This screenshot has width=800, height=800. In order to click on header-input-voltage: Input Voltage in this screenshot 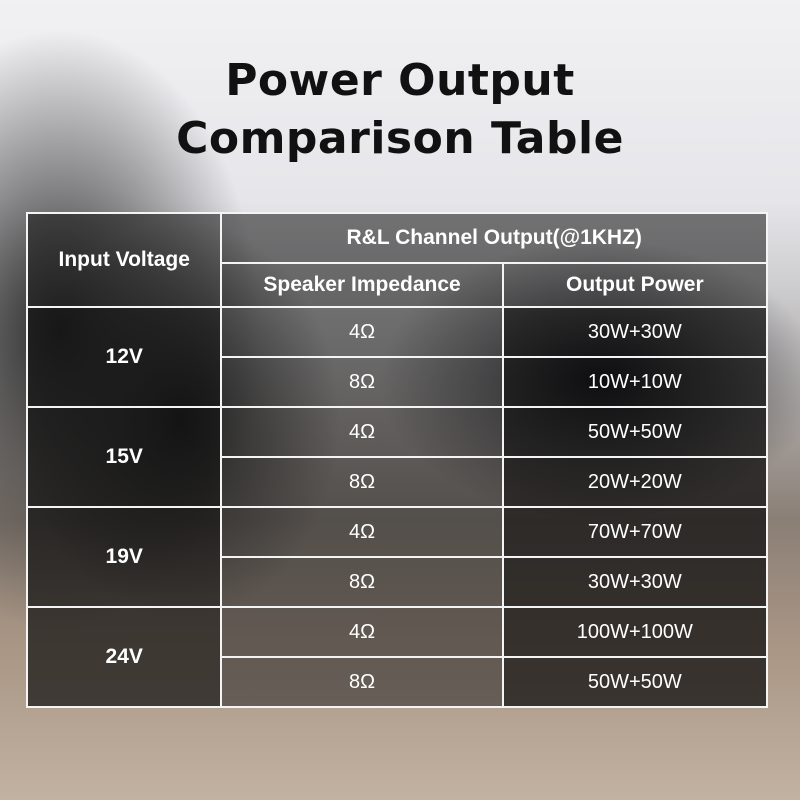, I will do `click(124, 260)`.